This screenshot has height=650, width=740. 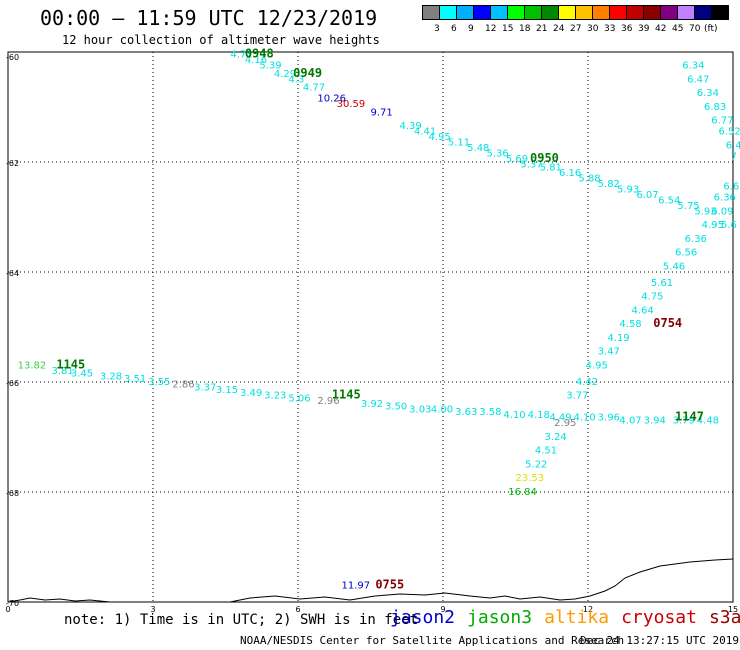 What do you see at coordinates (59, 600) in the screenshot?
I see `antarctic-coastline-left` at bounding box center [59, 600].